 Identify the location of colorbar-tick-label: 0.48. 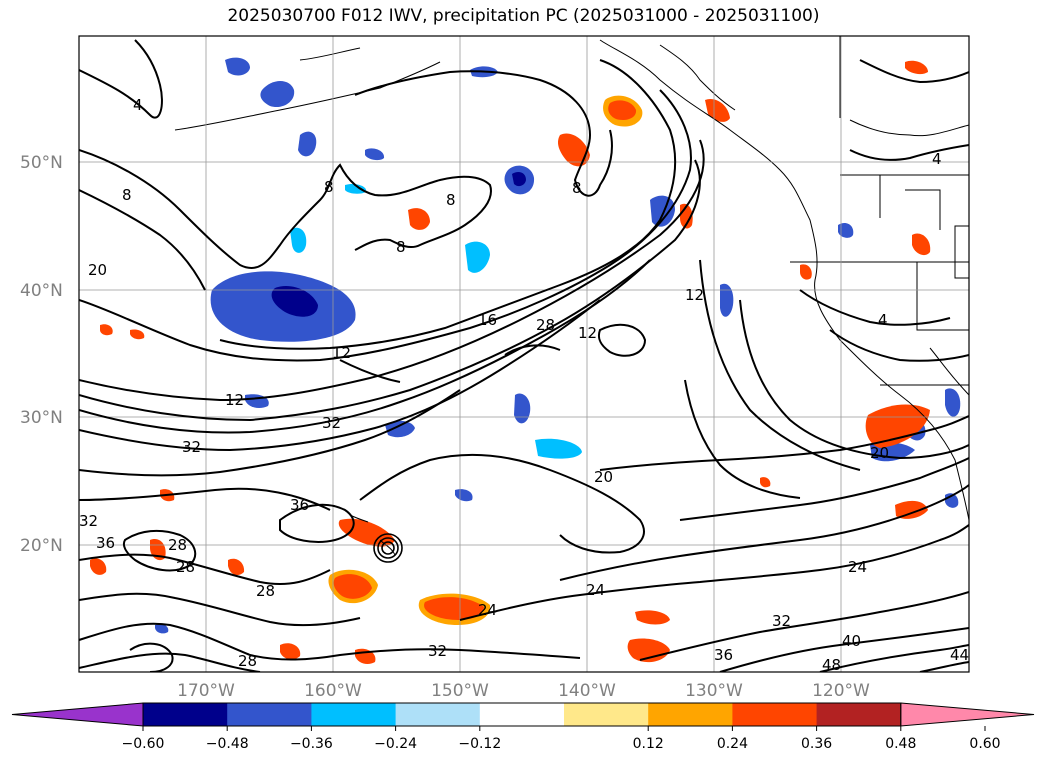
(900, 744).